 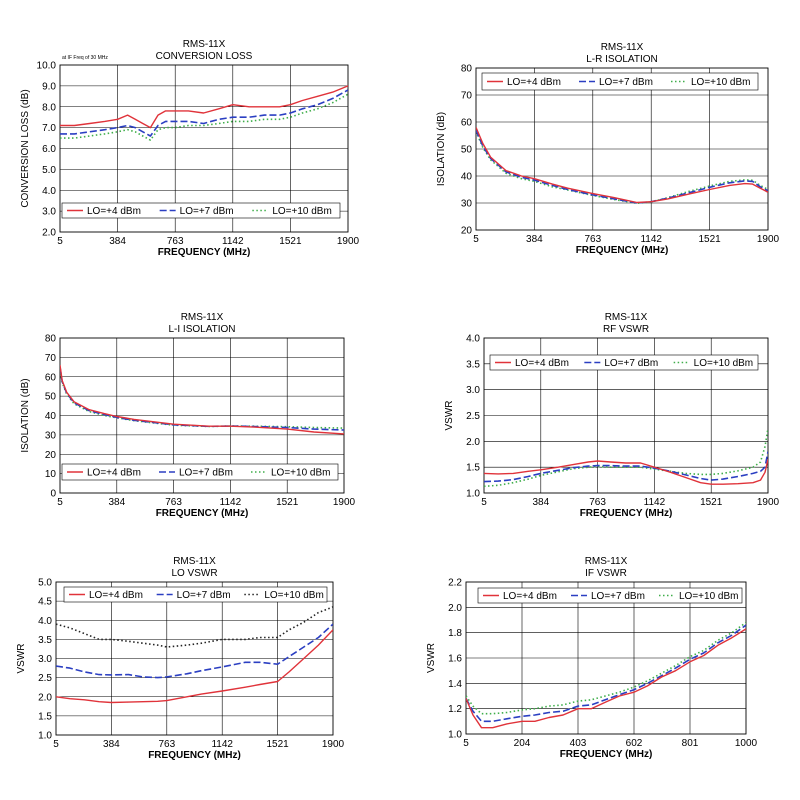 I want to click on y-tick-label: 70, so click(x=51, y=358).